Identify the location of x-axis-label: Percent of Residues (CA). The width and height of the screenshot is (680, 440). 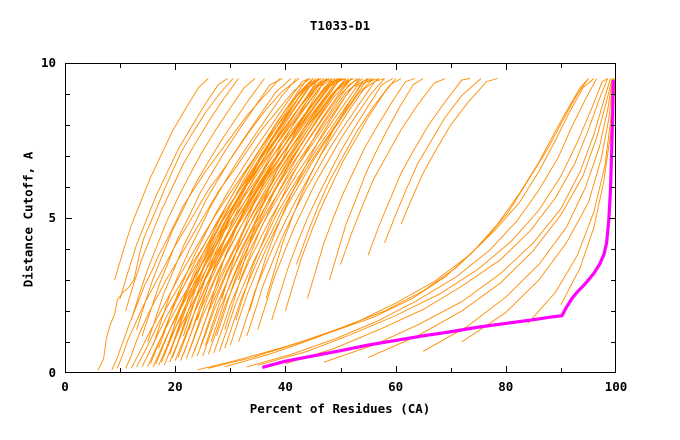
(340, 408).